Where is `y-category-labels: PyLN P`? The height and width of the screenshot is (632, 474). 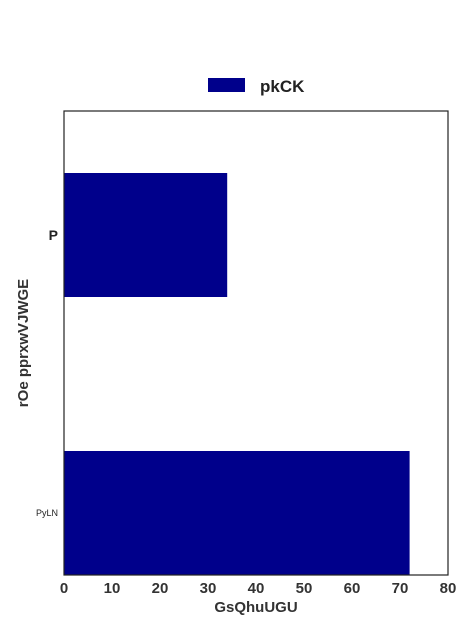 y-category-labels: PyLN P is located at coordinates (47, 372).